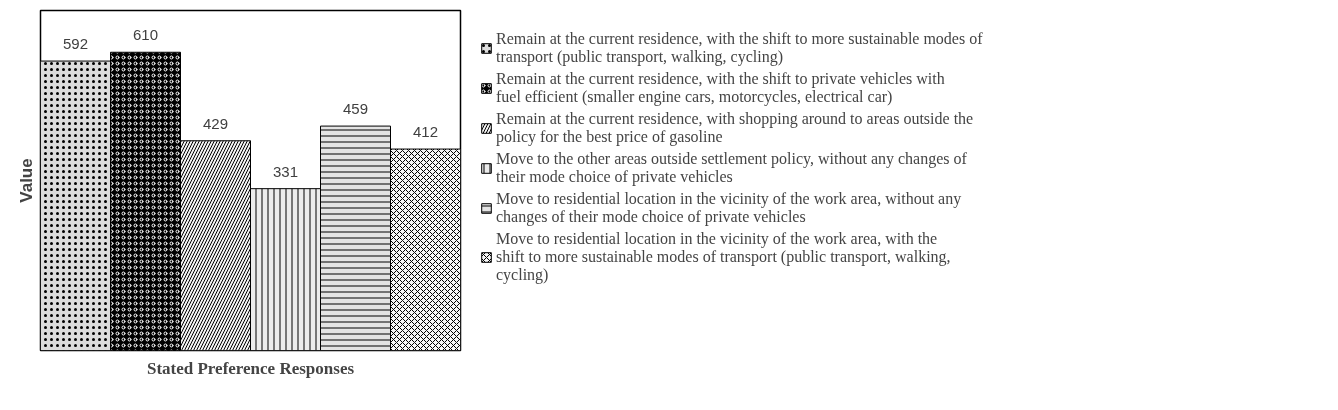 This screenshot has height=410, width=1338. What do you see at coordinates (735, 128) in the screenshot?
I see `legend-label: Remain at the current residence, with shopping around to areas outside the policy for the best price of gasoline` at bounding box center [735, 128].